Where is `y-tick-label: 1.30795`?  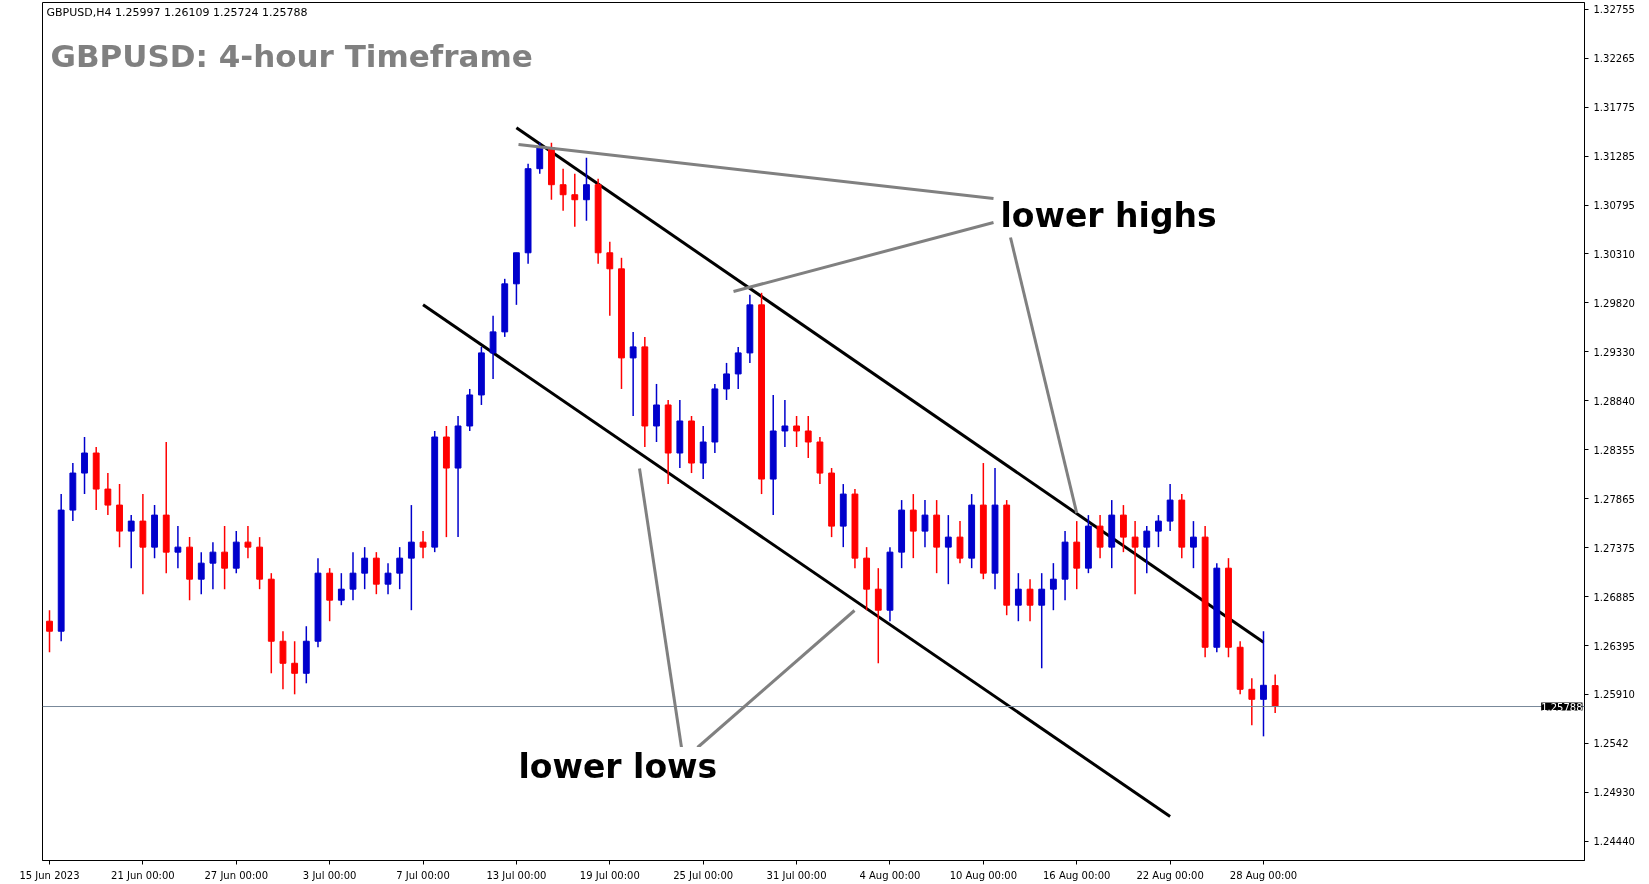
y-tick-label: 1.30795 is located at coordinates (1614, 206).